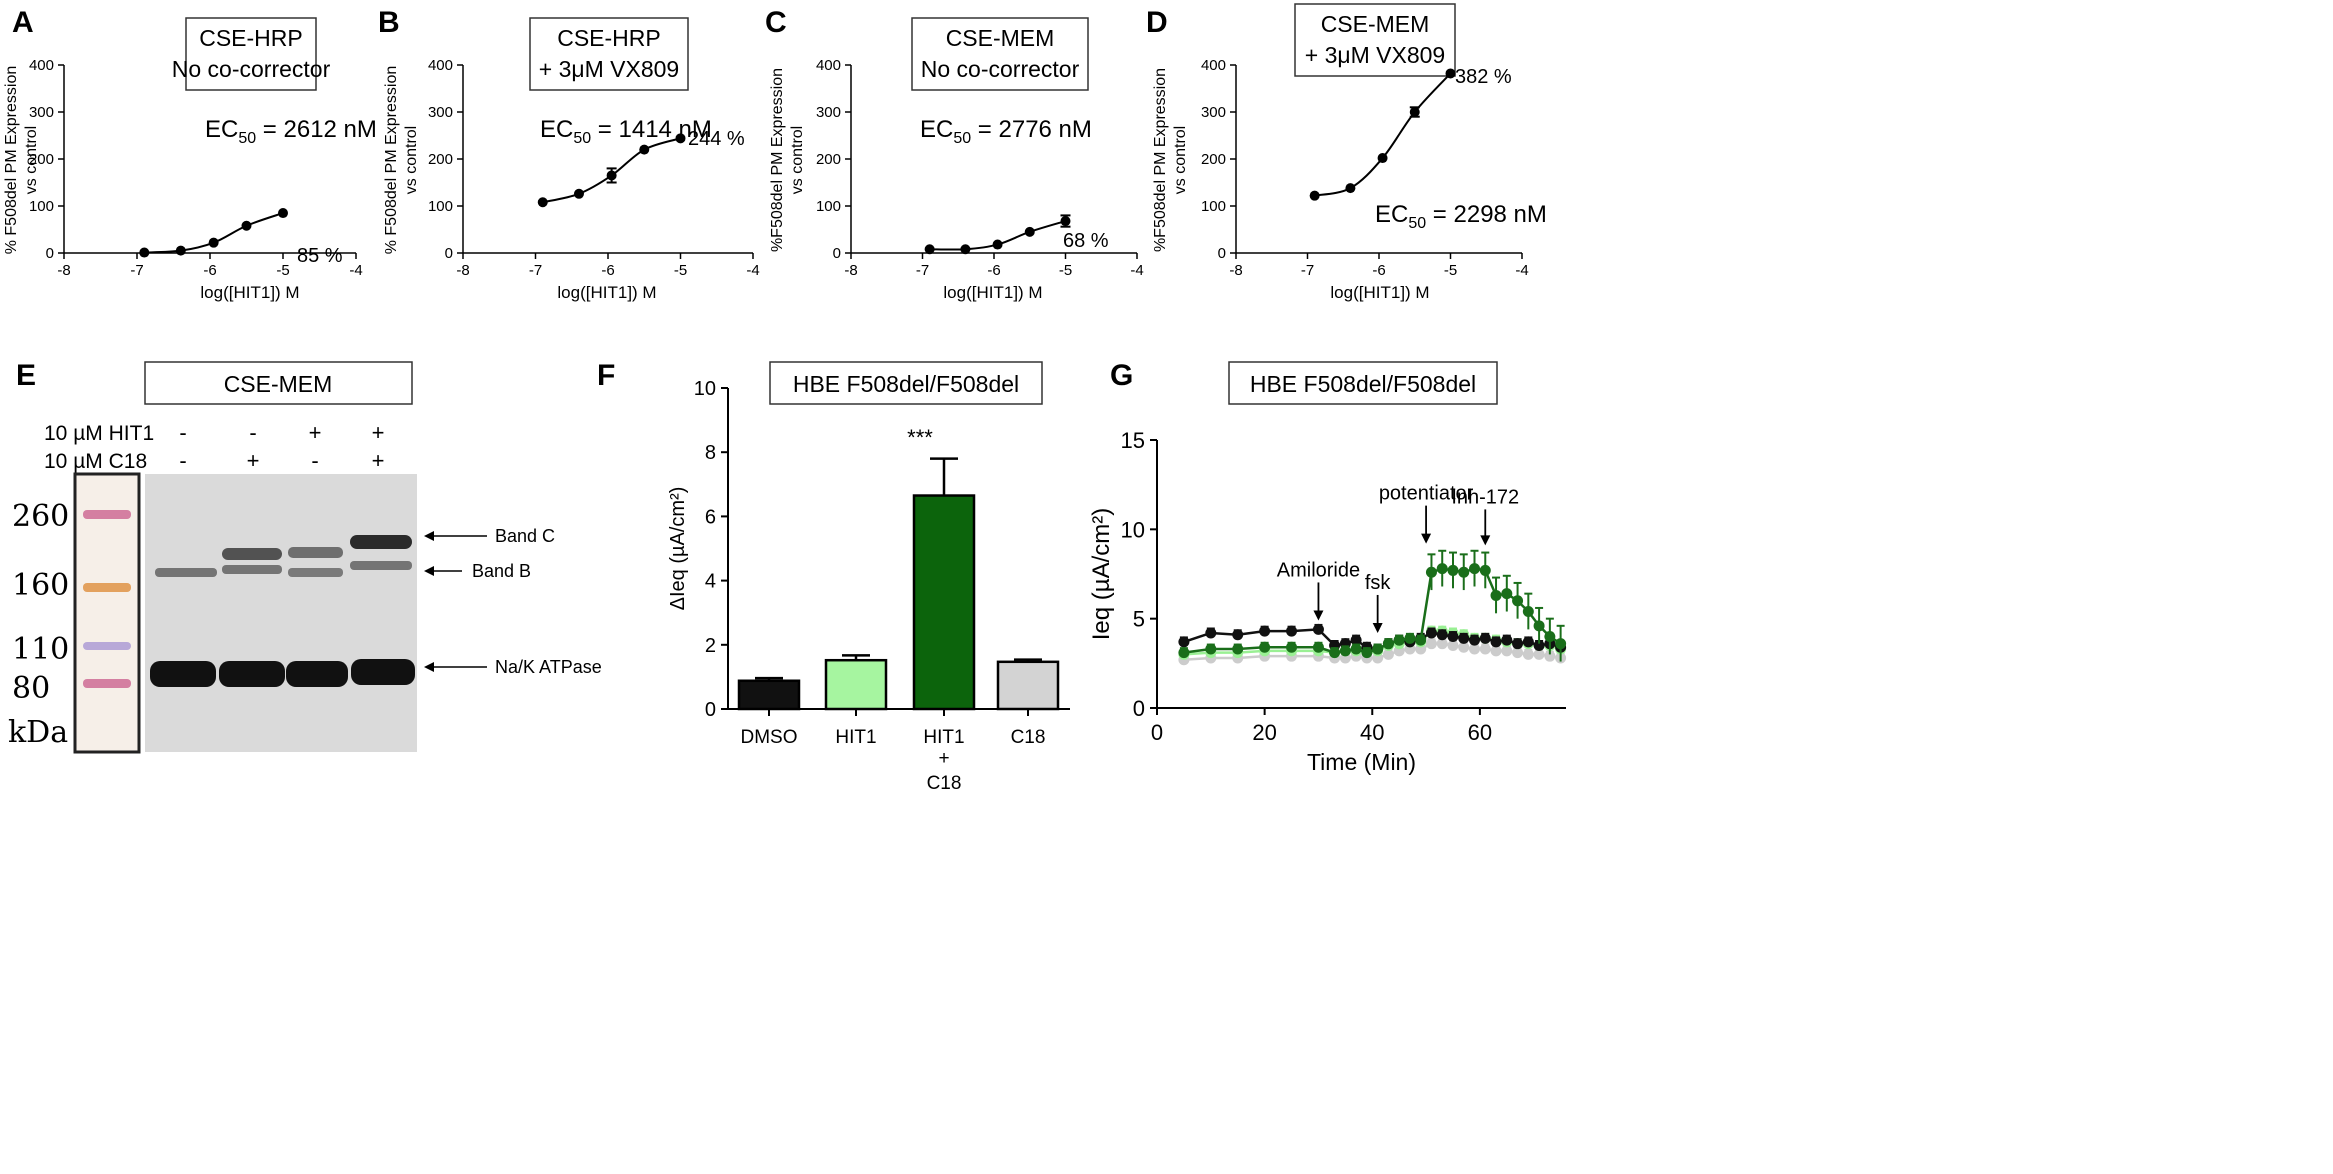 The width and height of the screenshot is (2333, 1174). Describe the element at coordinates (378, 460) in the screenshot. I see `c18-sign-lane4: +` at that location.